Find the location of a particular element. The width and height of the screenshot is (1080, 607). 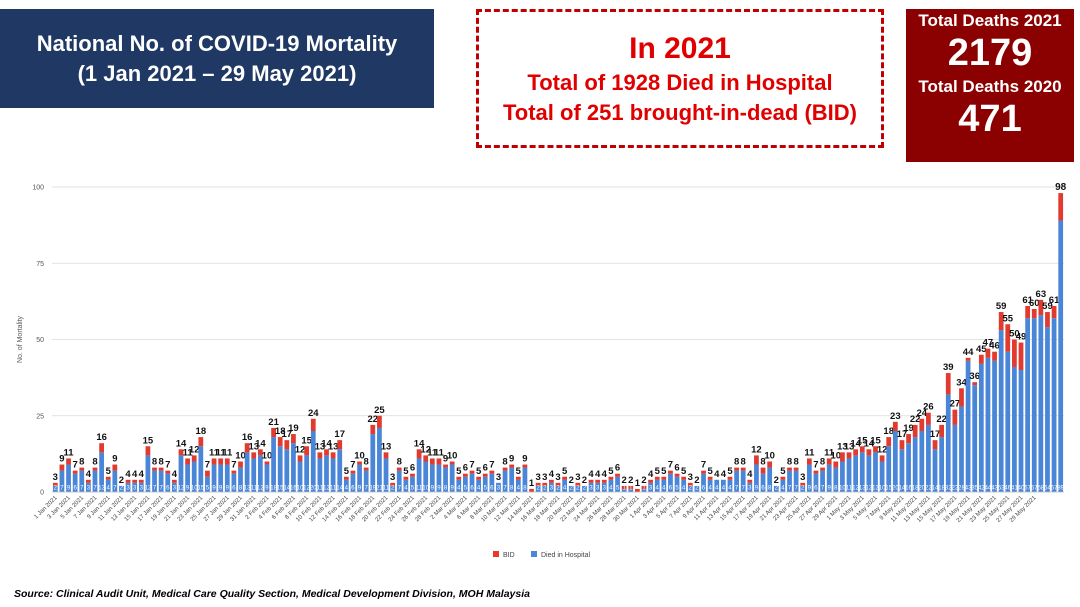

data-label-hospital: 22 is located at coordinates (928, 489).